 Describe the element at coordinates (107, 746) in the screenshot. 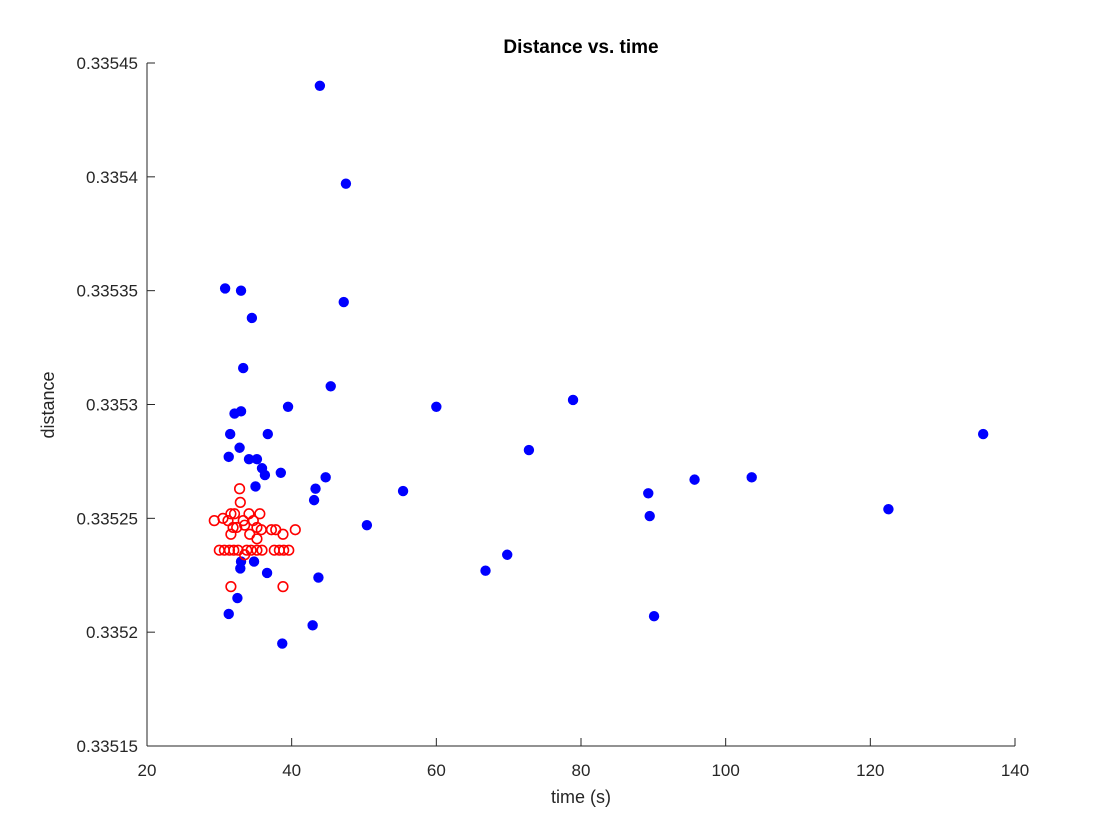

I see `y-tick-label: 0.33515` at that location.